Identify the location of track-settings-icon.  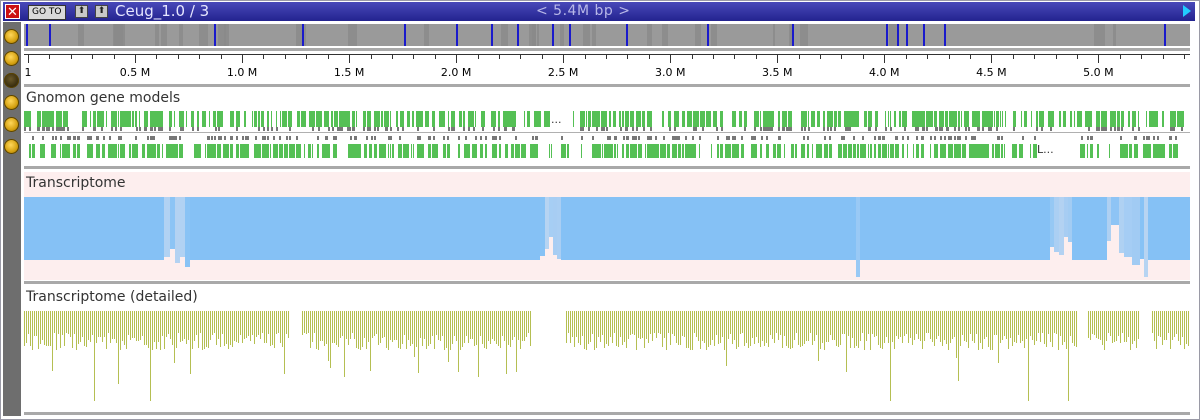
(11, 36).